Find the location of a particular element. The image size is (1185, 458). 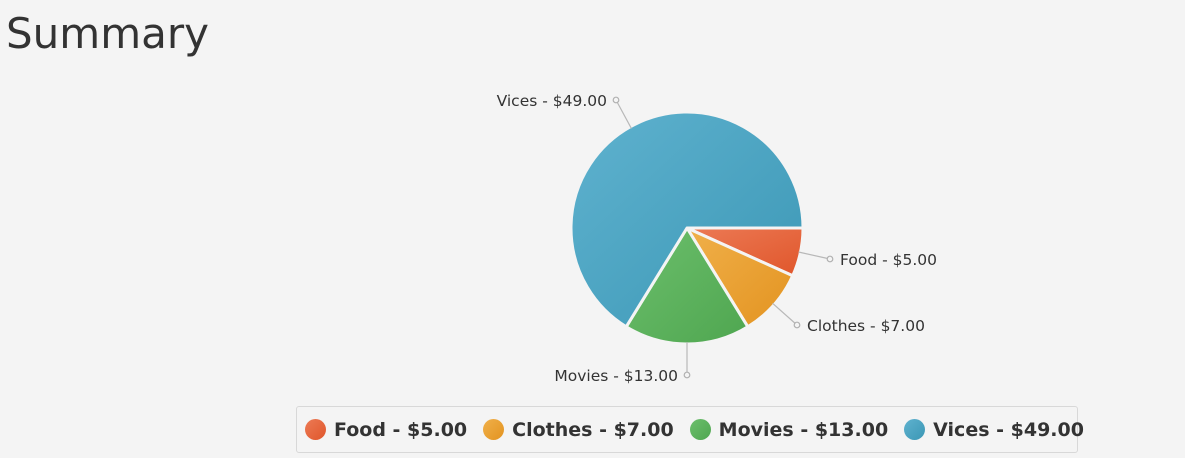

slice-label-movies: Movies - $13.00 is located at coordinates (616, 376).